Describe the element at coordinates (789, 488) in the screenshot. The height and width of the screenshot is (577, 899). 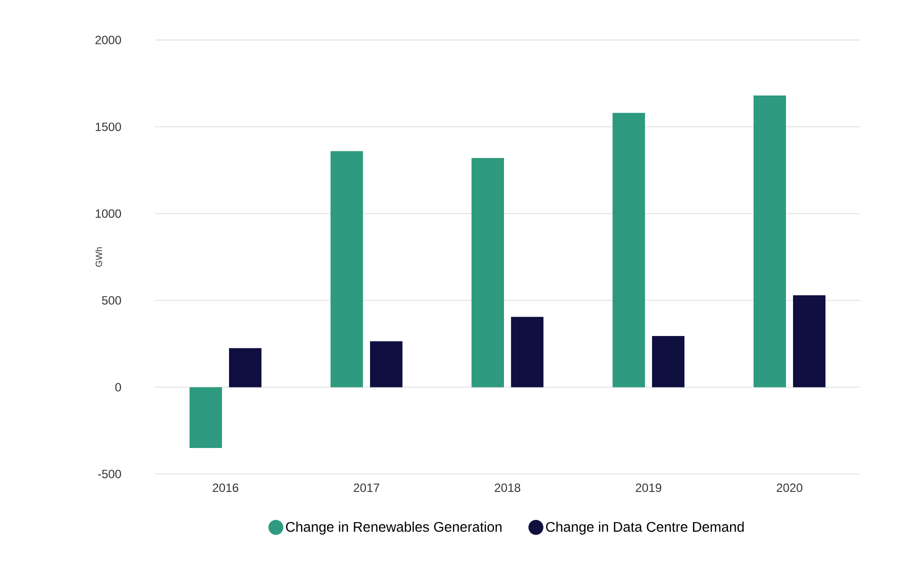
I see `x-tick-label: 2020` at that location.